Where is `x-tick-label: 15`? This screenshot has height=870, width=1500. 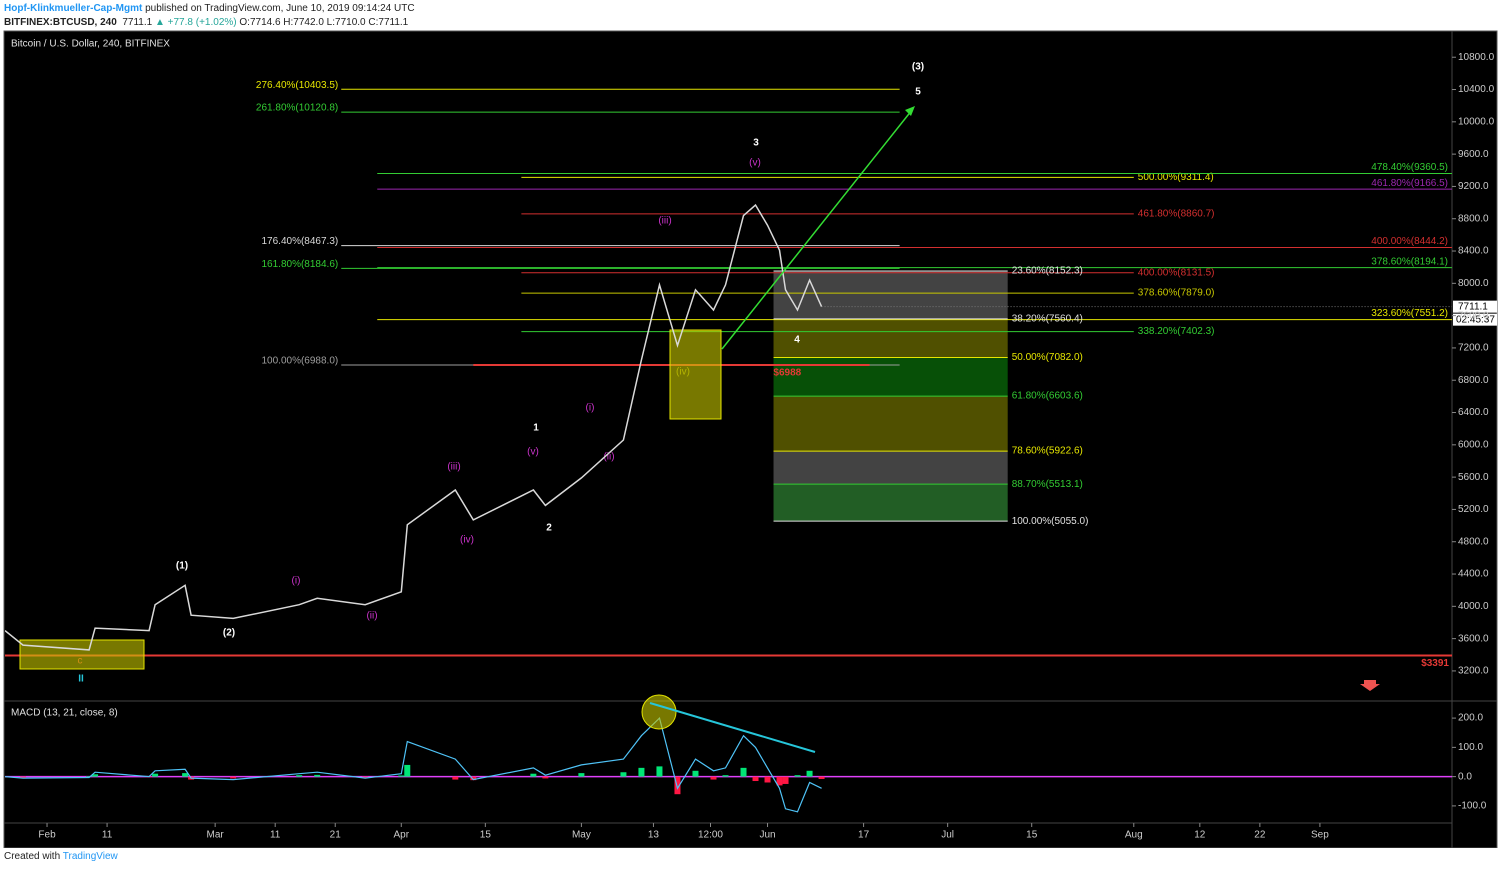 x-tick-label: 15 is located at coordinates (486, 835).